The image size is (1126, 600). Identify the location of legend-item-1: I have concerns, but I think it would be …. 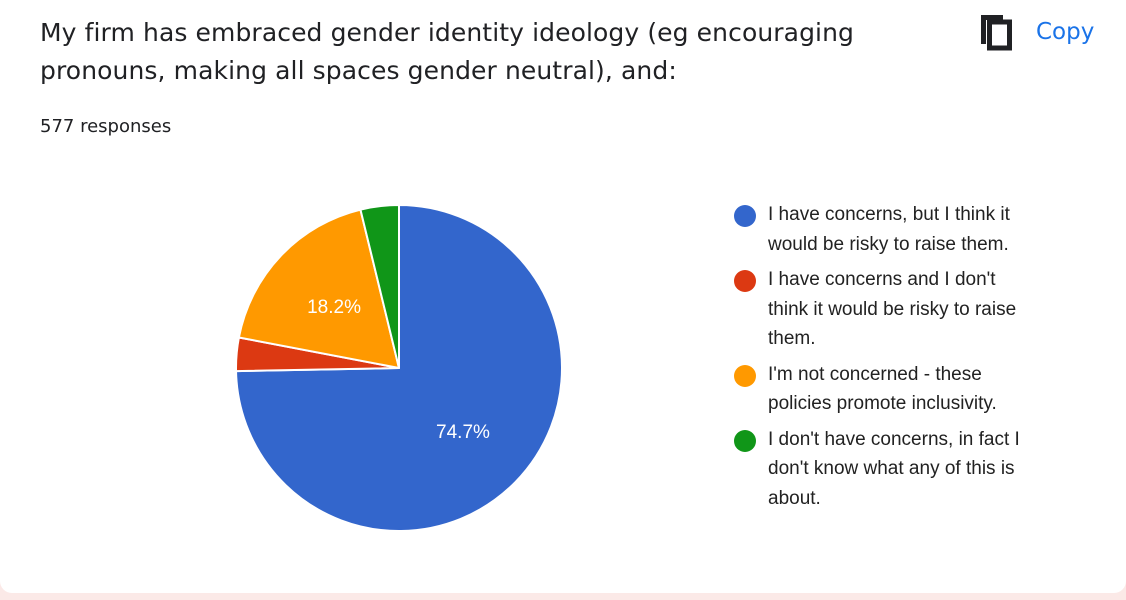
(904, 229).